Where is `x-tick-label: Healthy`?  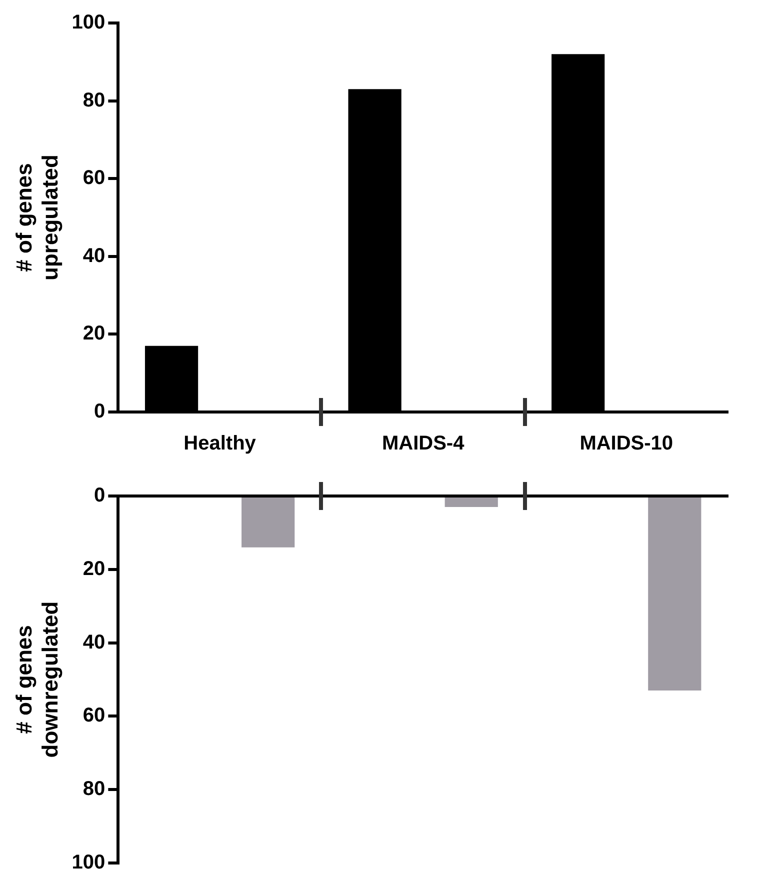 x-tick-label: Healthy is located at coordinates (220, 443).